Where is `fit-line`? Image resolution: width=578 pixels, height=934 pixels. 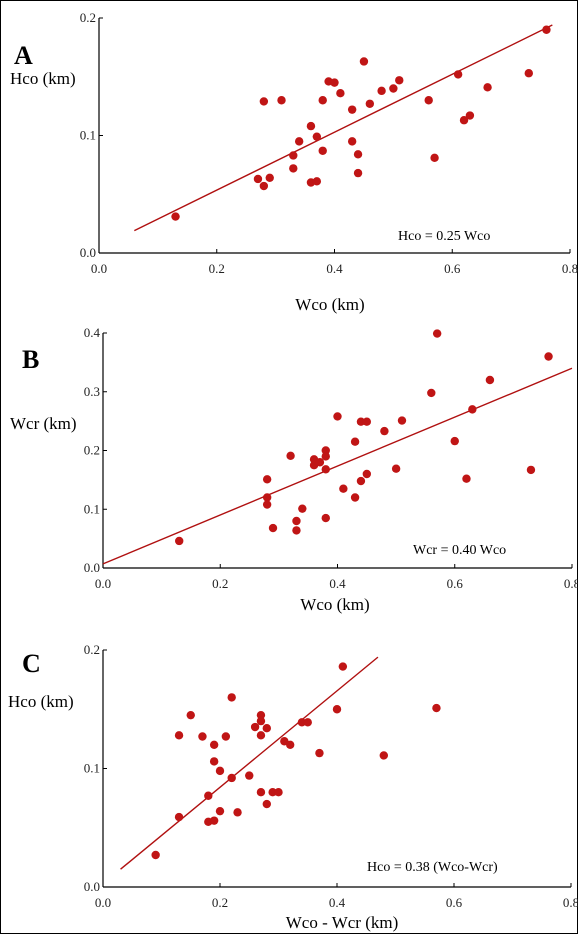
fit-line is located at coordinates (249, 763).